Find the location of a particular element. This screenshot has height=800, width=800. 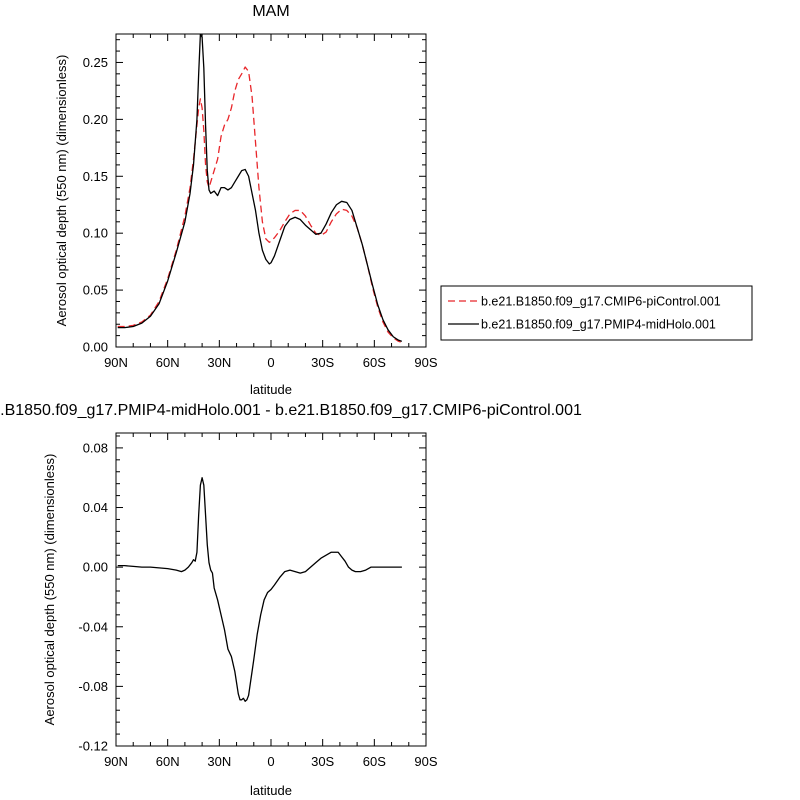

y-tick-label: -0.12 is located at coordinates (93, 746).